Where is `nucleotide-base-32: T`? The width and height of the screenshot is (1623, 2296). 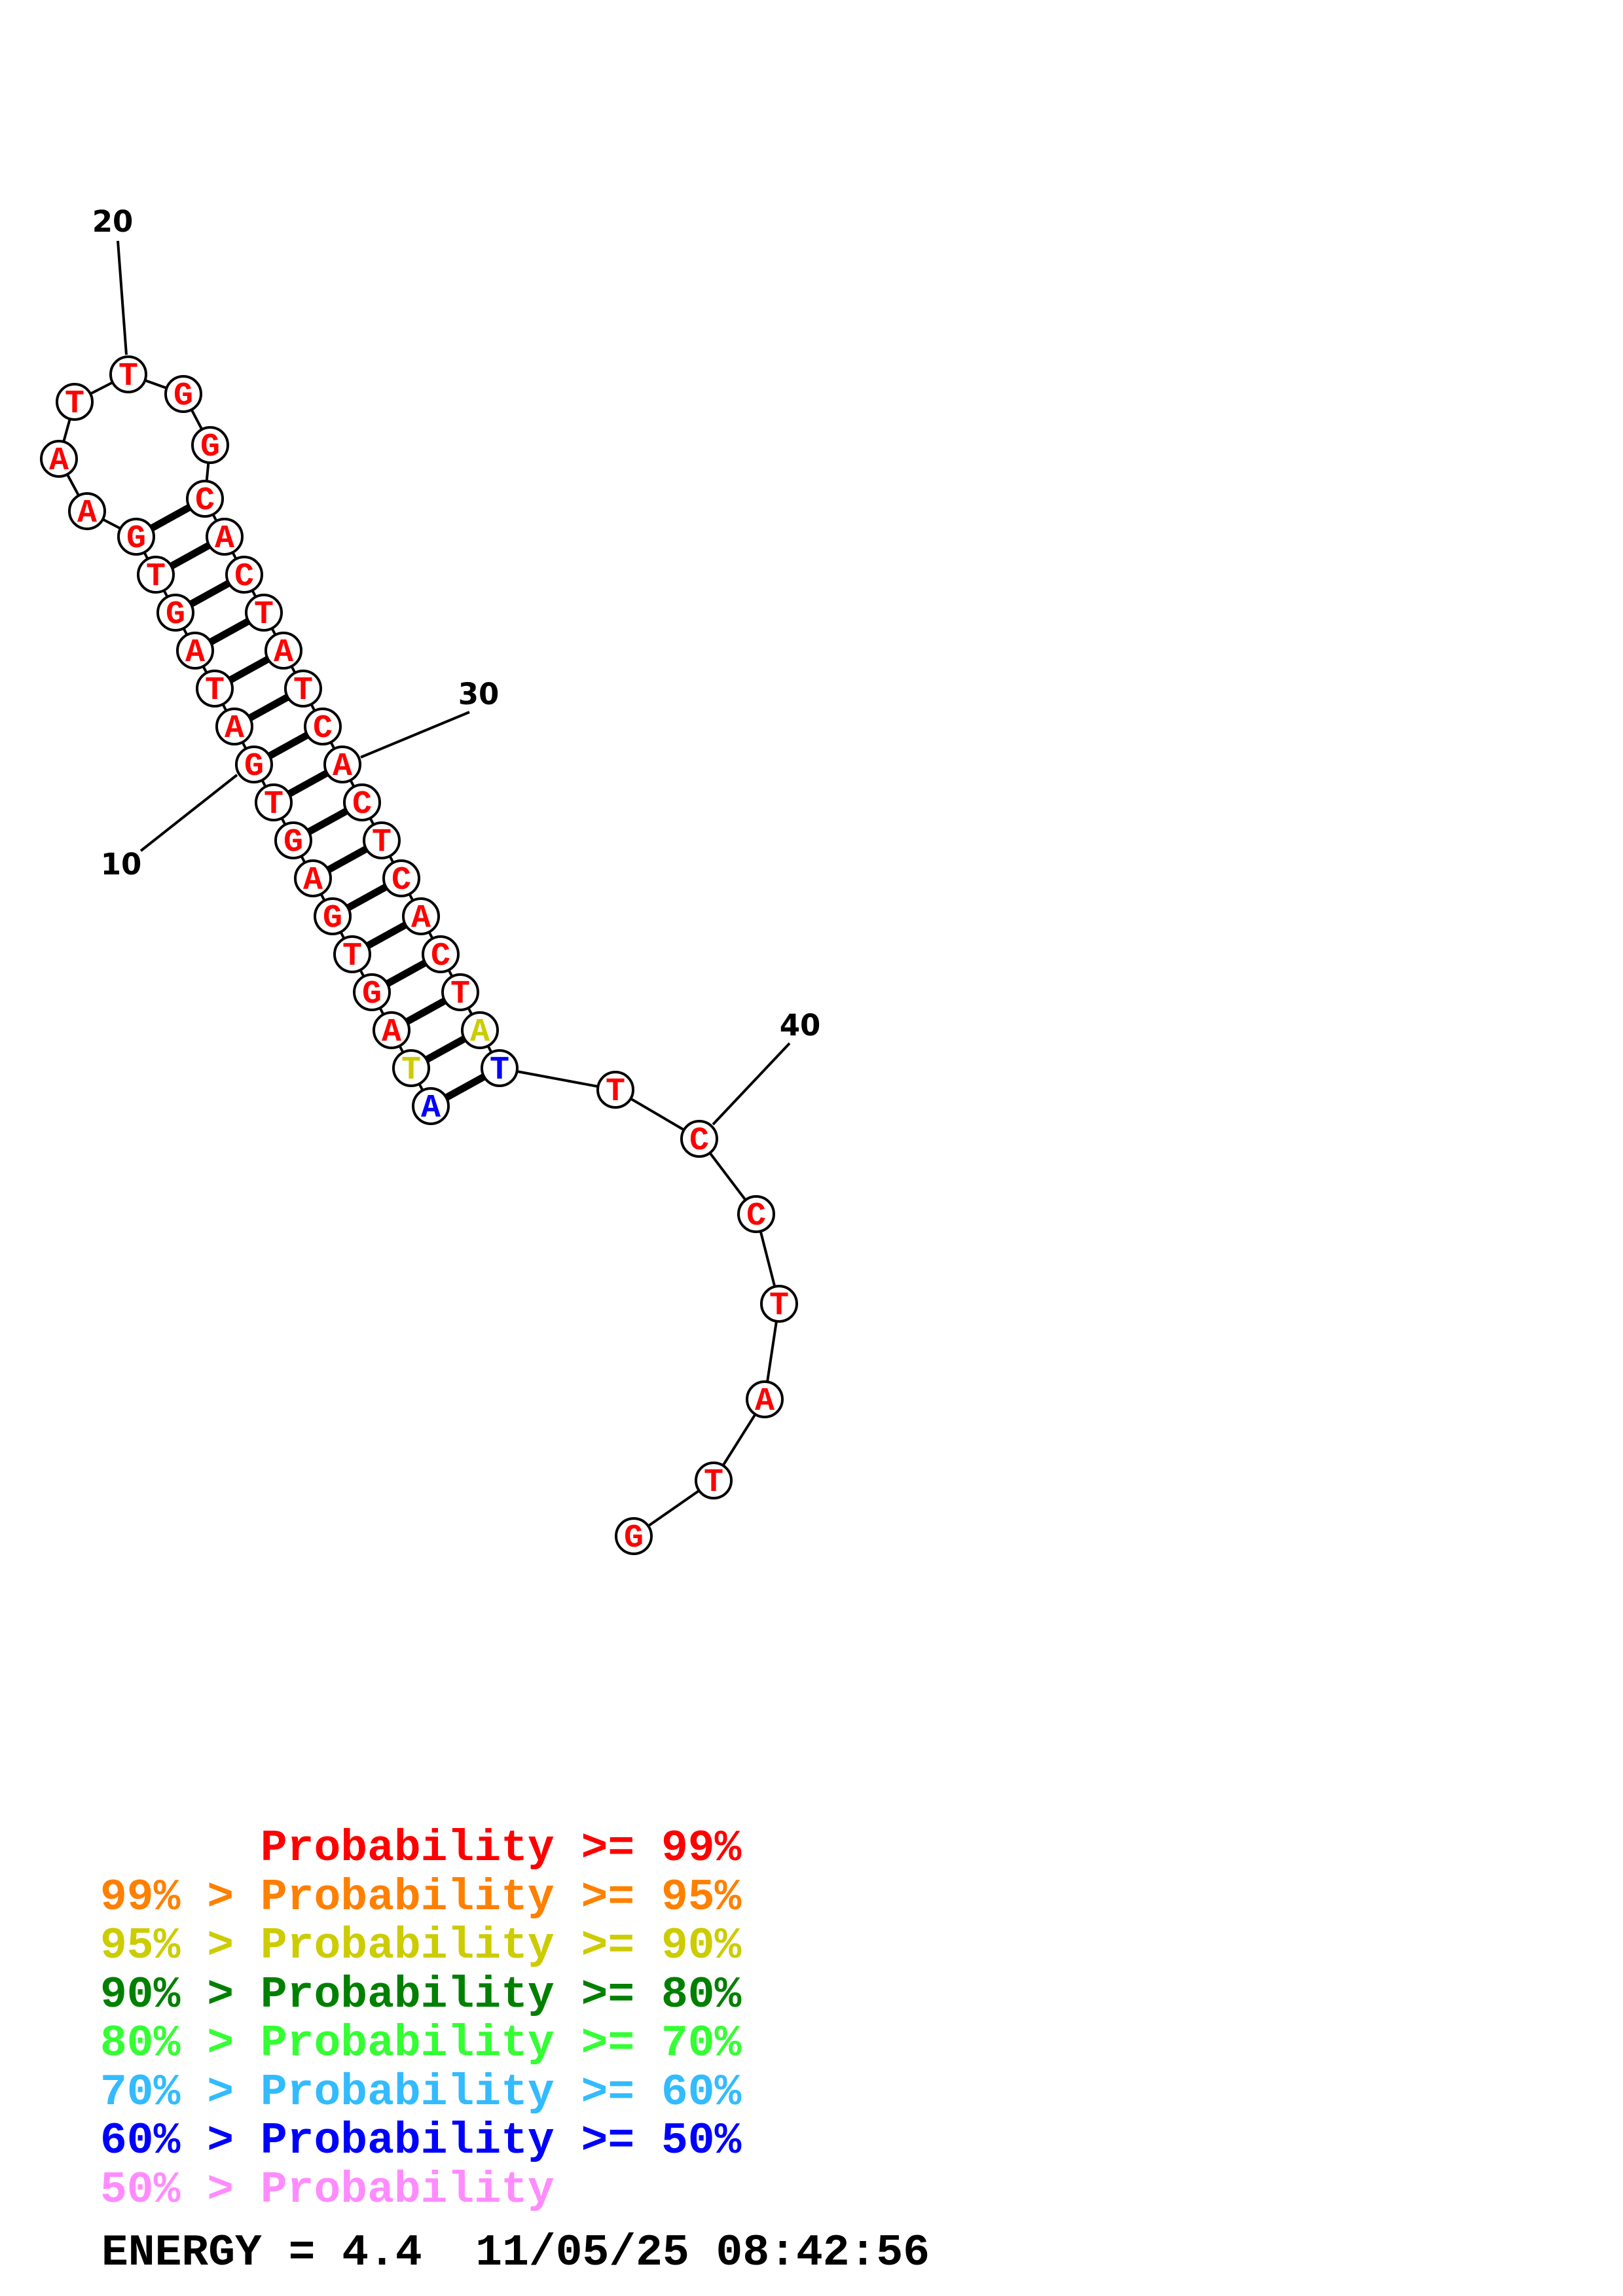 nucleotide-base-32: T is located at coordinates (382, 842).